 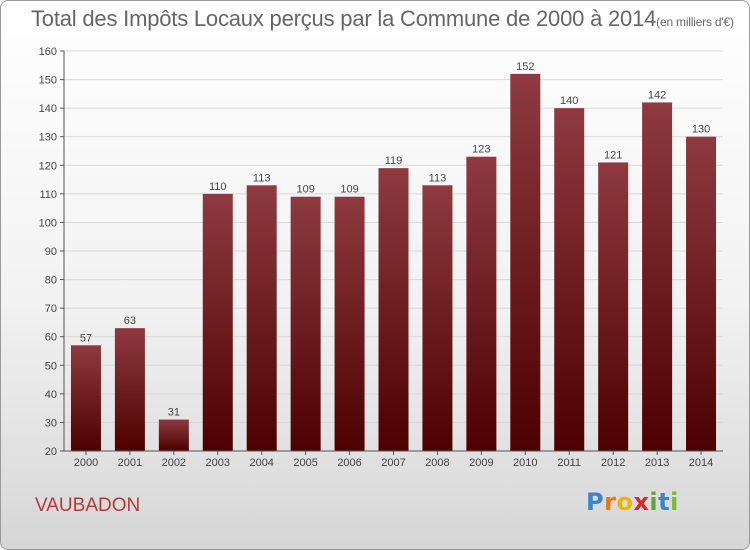 What do you see at coordinates (130, 321) in the screenshot?
I see `bar-value-label: 63` at bounding box center [130, 321].